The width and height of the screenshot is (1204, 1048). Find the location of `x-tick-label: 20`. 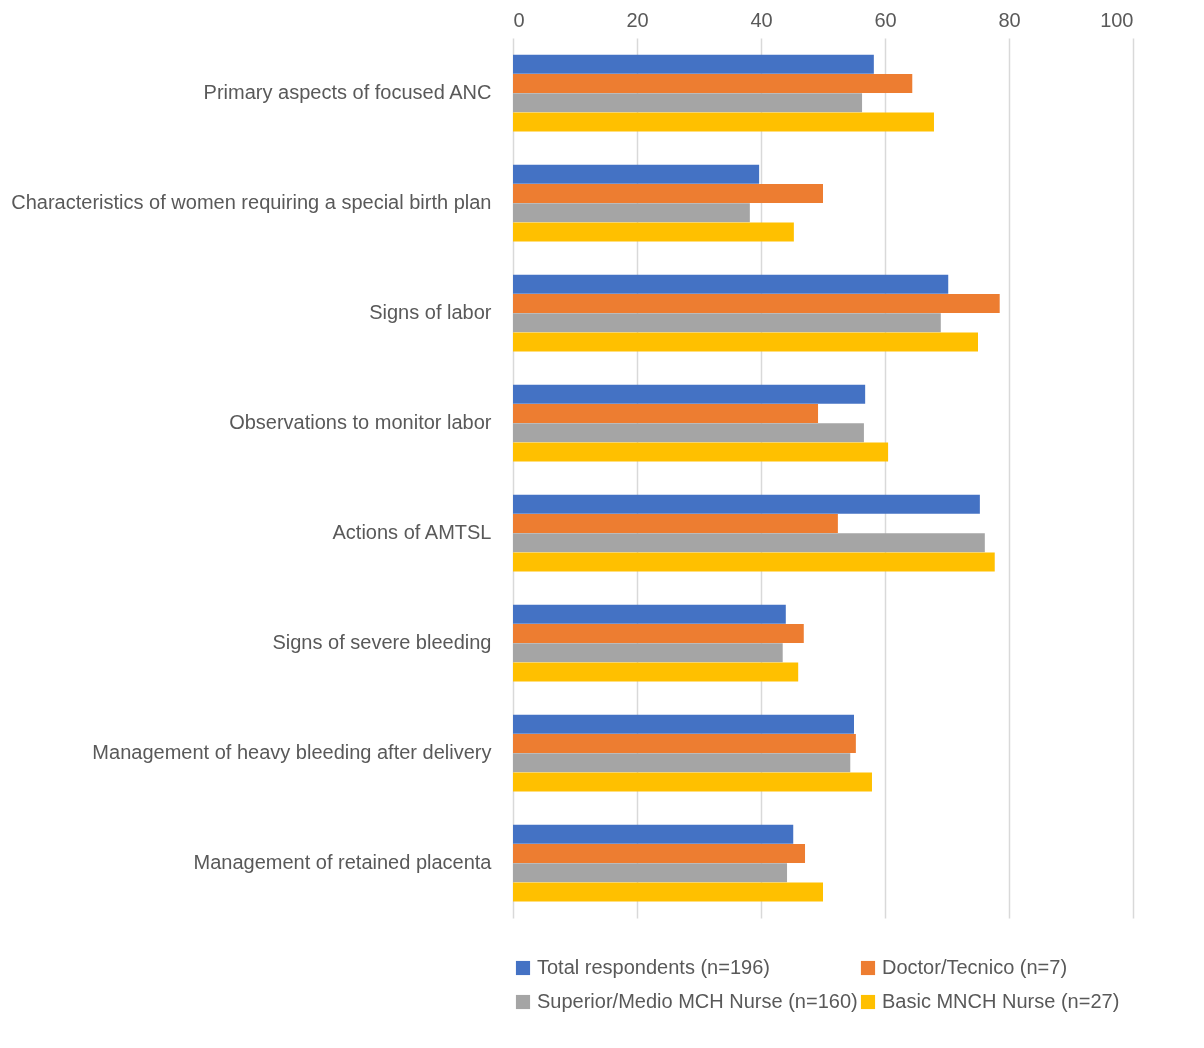

x-tick-label: 20 is located at coordinates (637, 19).